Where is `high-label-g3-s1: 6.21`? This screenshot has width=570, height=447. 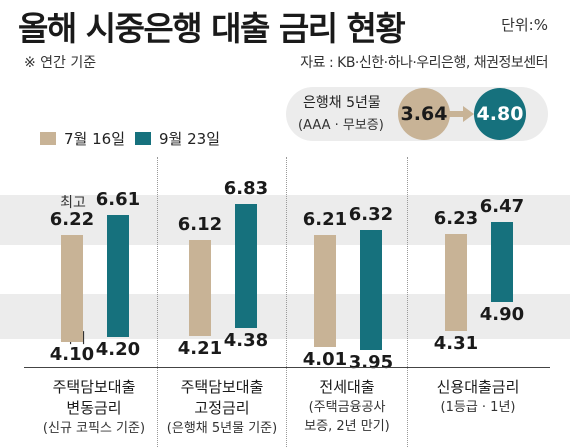 high-label-g3-s1: 6.21 is located at coordinates (325, 220).